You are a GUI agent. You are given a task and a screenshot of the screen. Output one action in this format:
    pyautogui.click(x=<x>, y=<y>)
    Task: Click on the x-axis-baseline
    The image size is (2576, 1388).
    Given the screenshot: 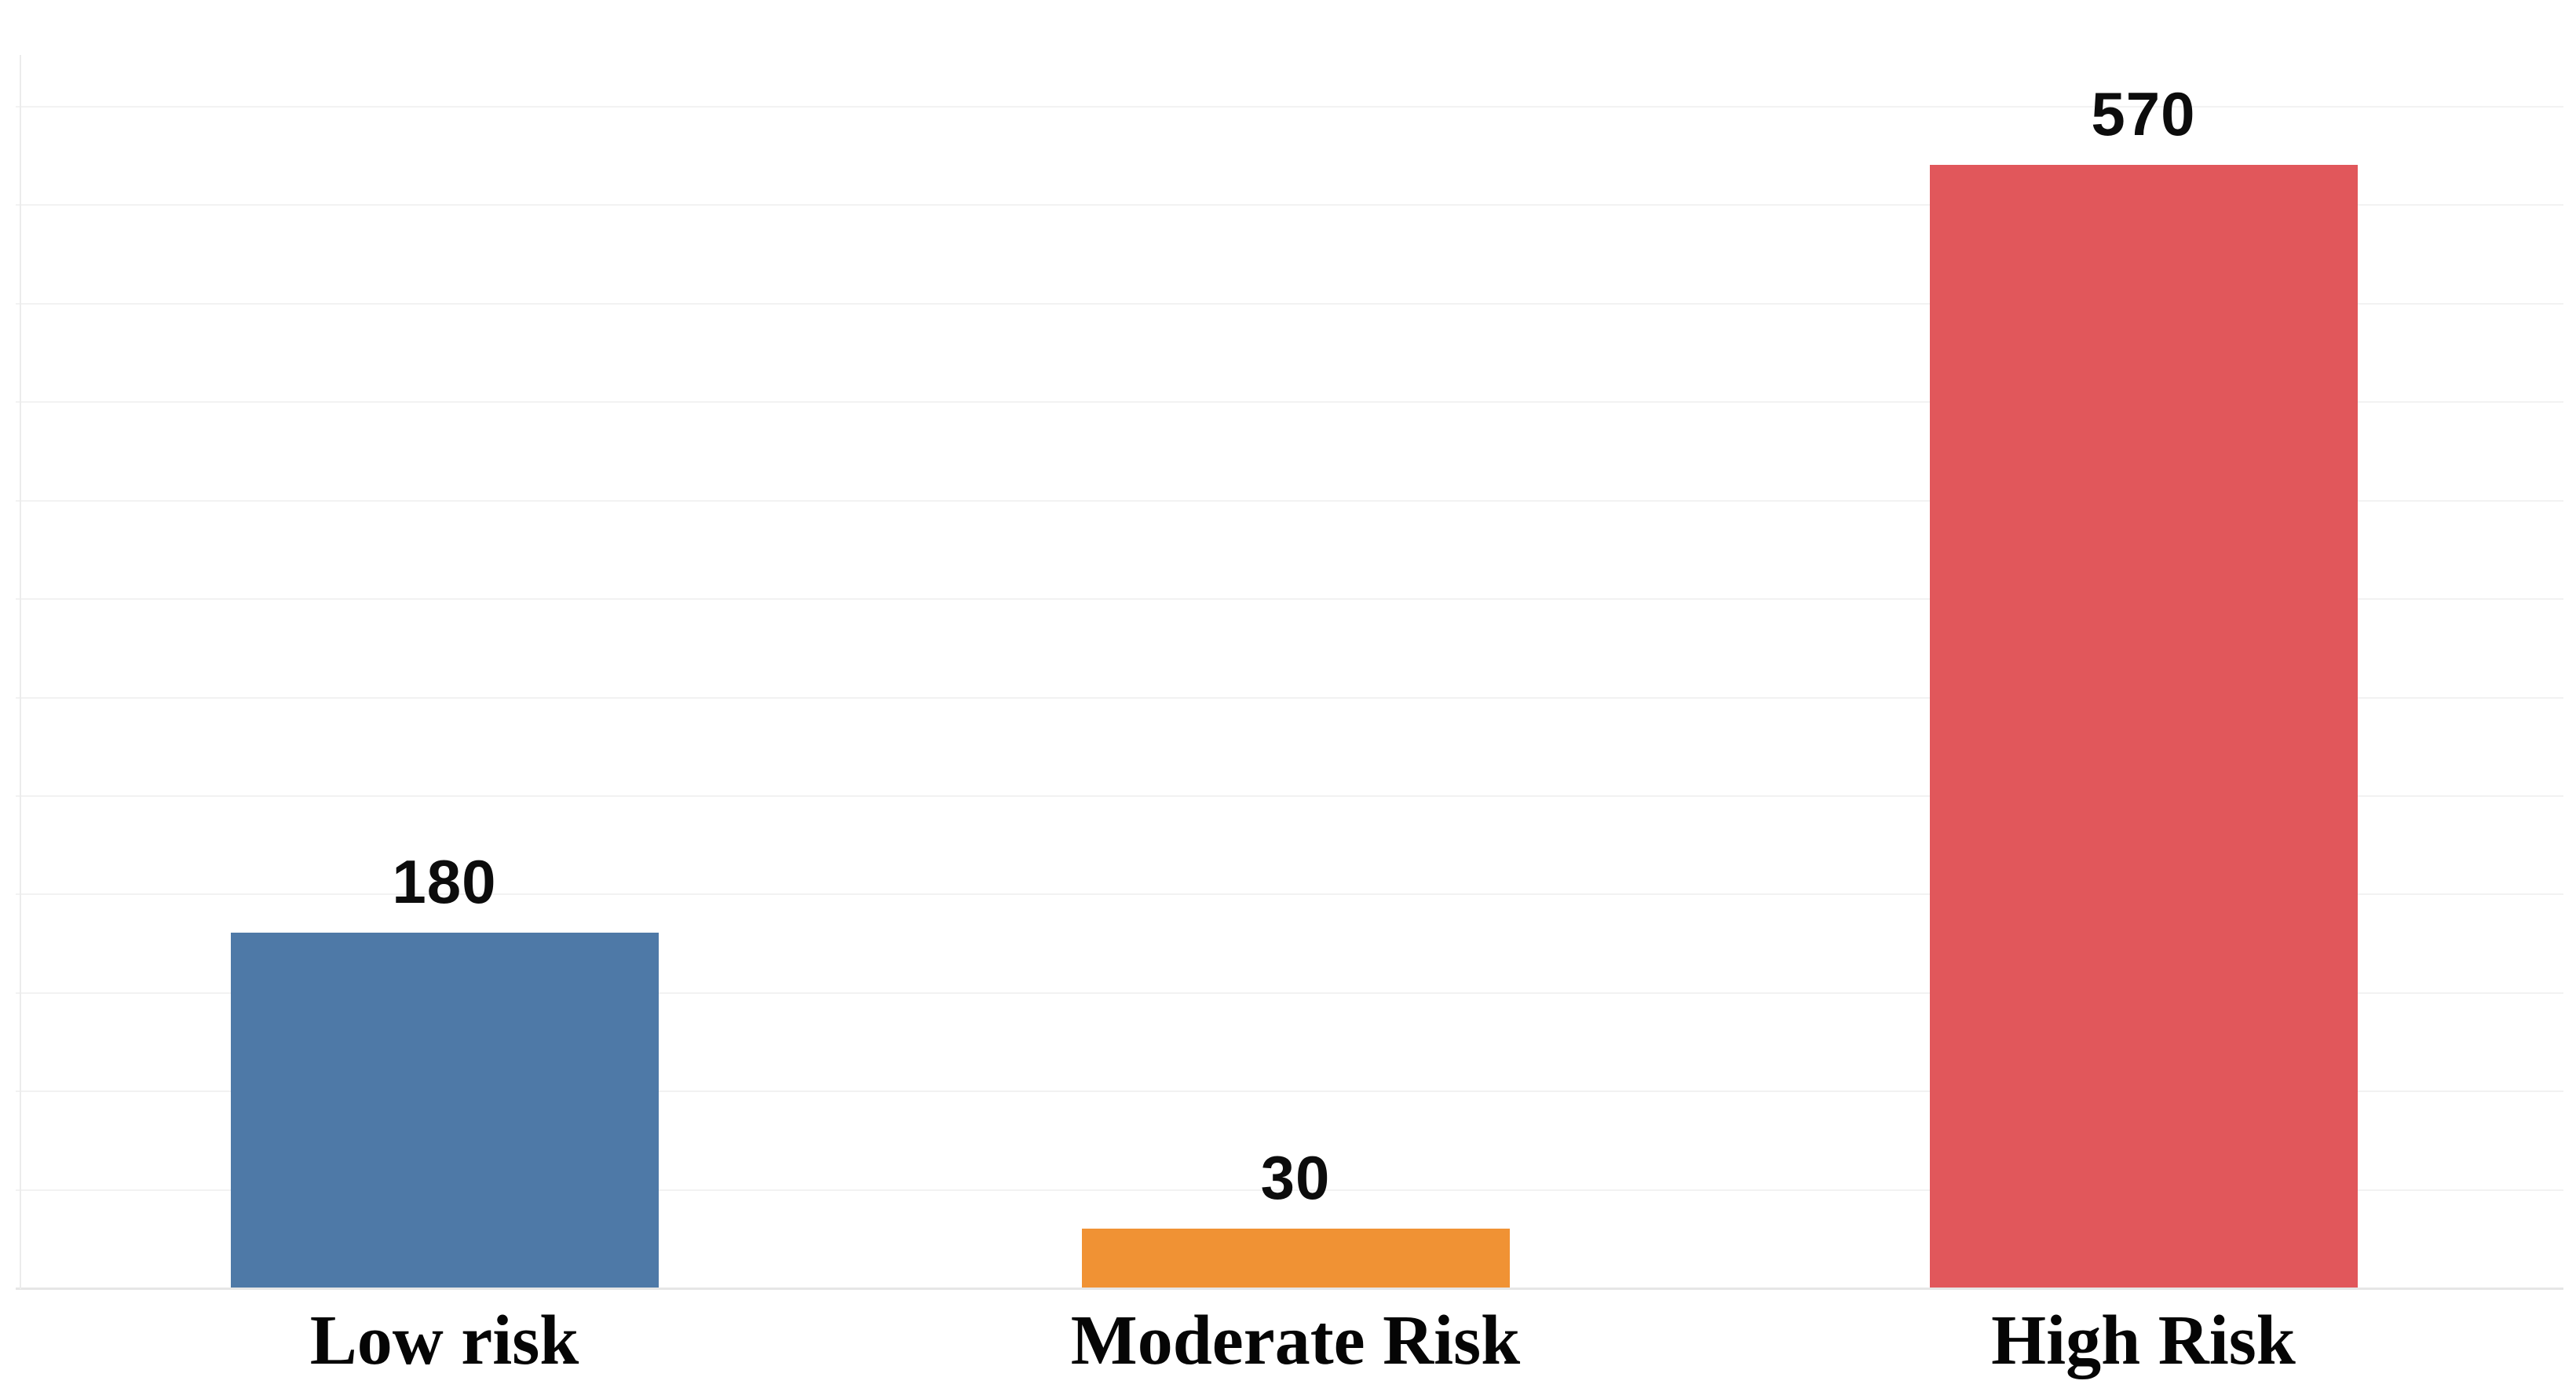 What is the action you would take?
    pyautogui.click(x=1289, y=1289)
    